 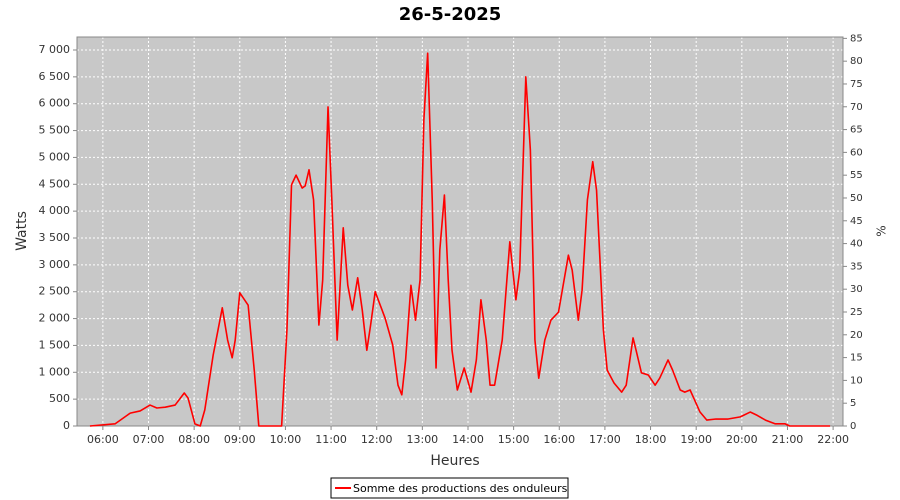 What do you see at coordinates (55, 156) in the screenshot?
I see `y-tick-label: 5 000` at bounding box center [55, 156].